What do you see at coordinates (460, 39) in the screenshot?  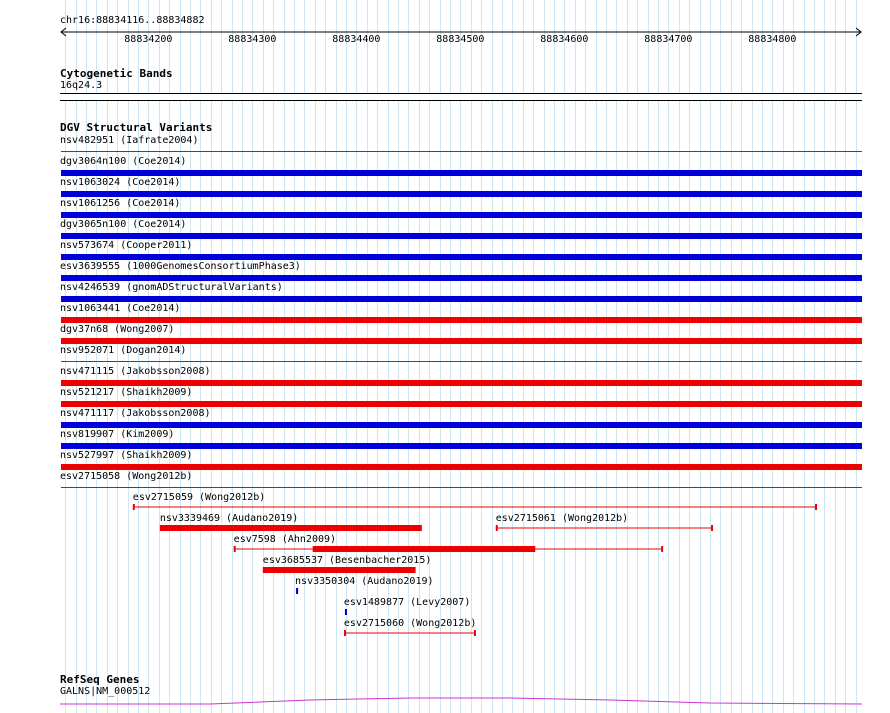 I see `ruler-tick-label: 88834500` at bounding box center [460, 39].